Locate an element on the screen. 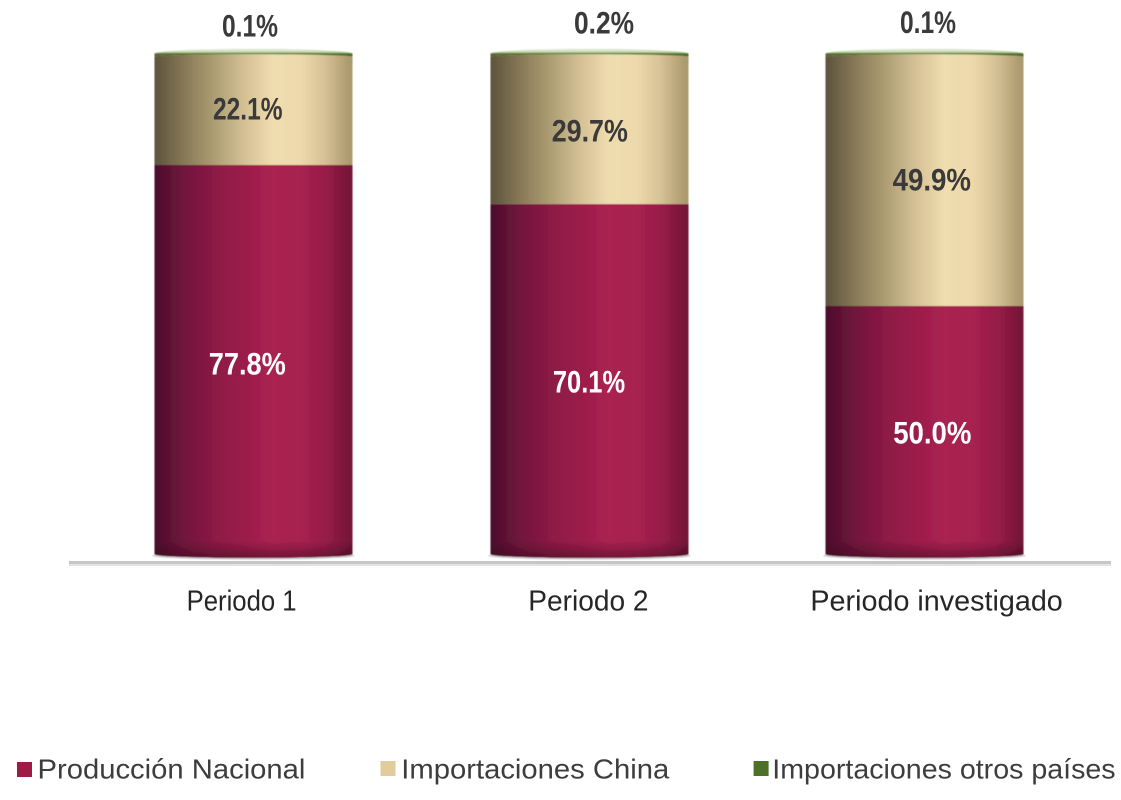  svg-text: Producción Nacional is located at coordinates (172, 768).